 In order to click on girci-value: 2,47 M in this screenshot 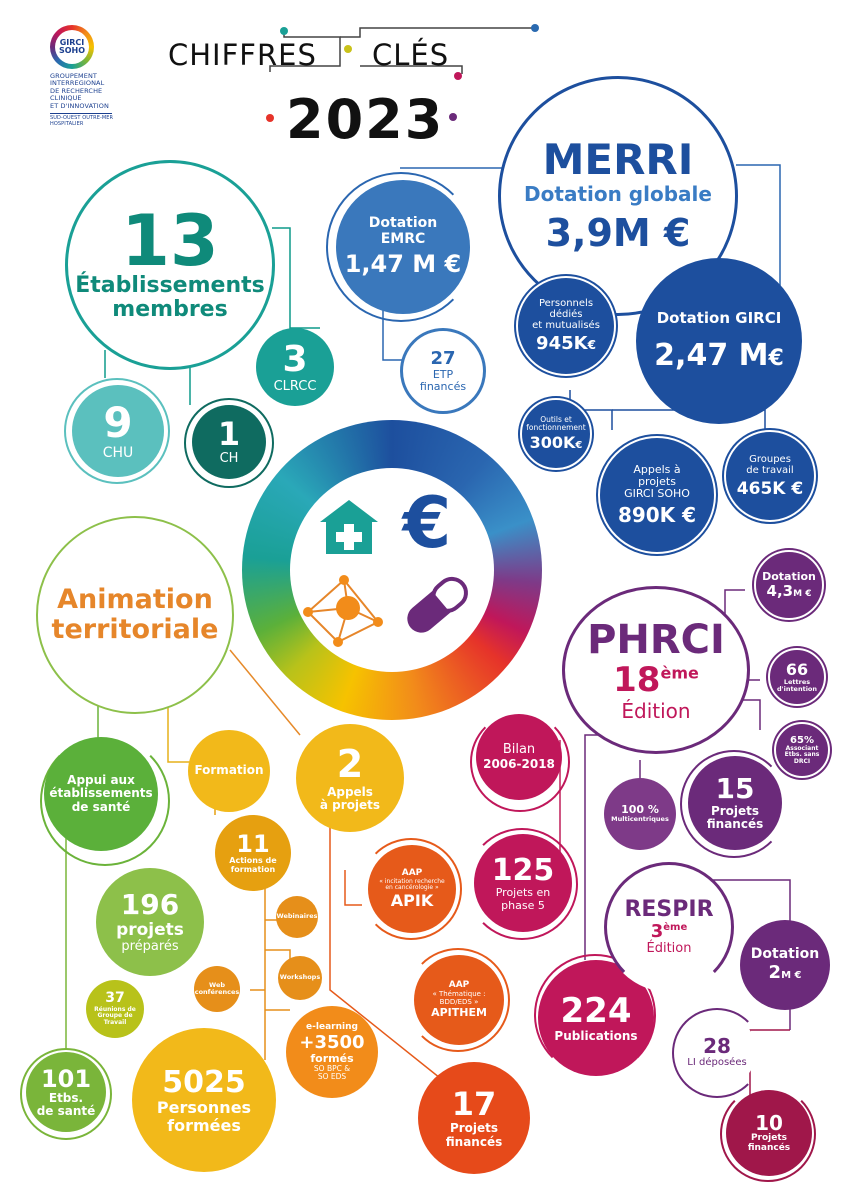, I will do `click(711, 355)`.